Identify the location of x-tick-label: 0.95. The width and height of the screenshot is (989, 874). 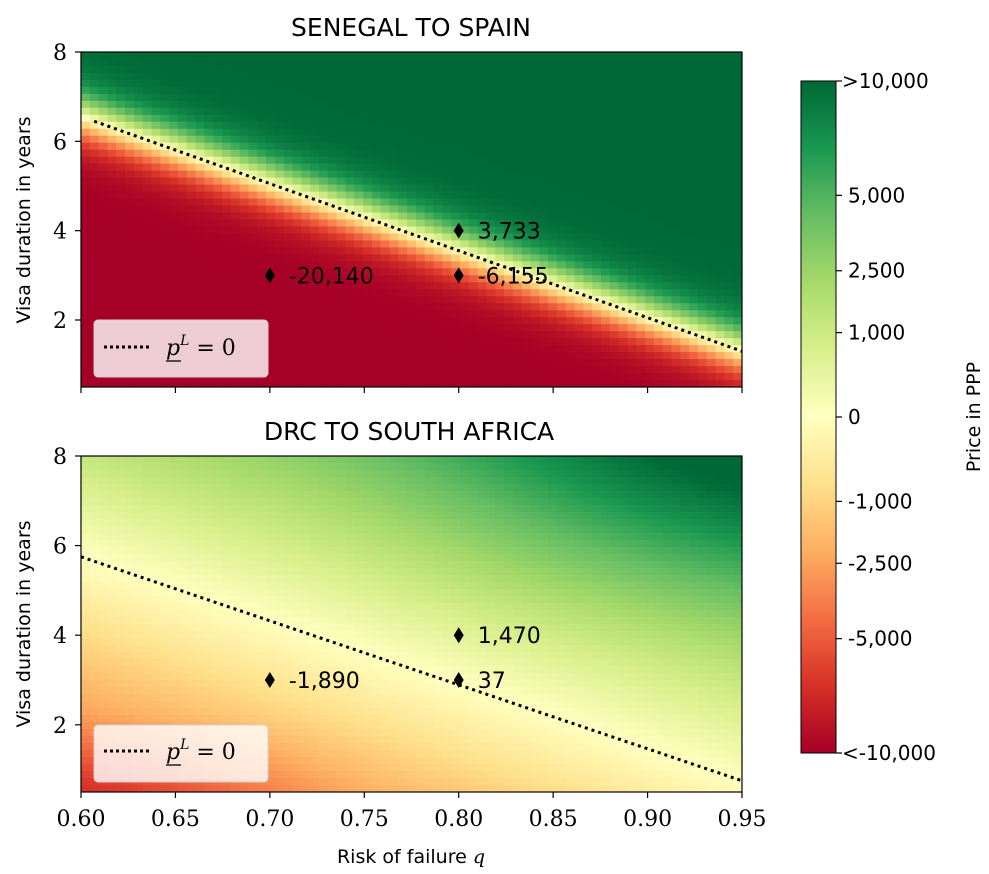
(742, 819).